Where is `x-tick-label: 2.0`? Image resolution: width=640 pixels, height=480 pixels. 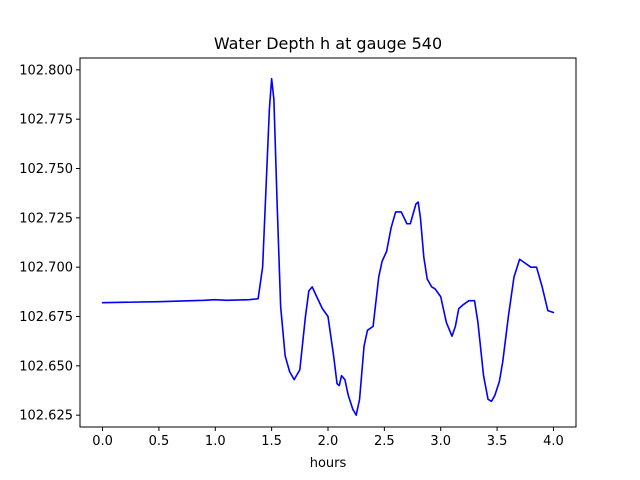 x-tick-label: 2.0 is located at coordinates (328, 441).